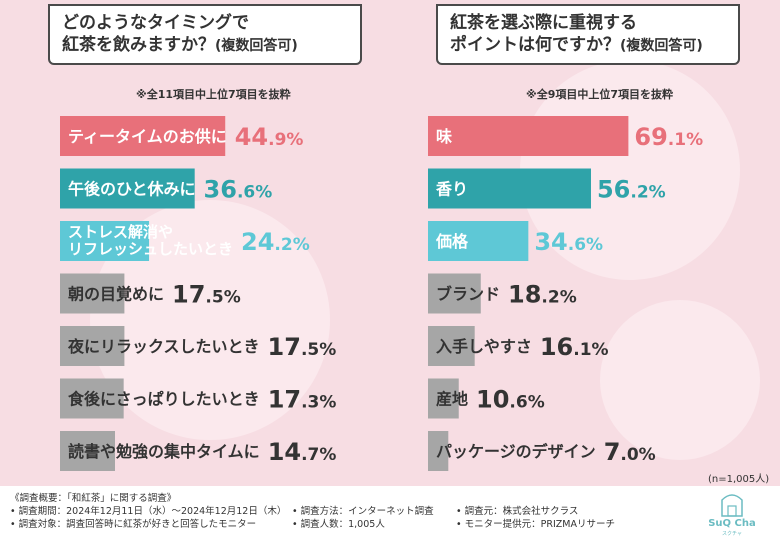  I want to click on survey-organizer: • 調査元：株式会社サクラス, so click(517, 511).